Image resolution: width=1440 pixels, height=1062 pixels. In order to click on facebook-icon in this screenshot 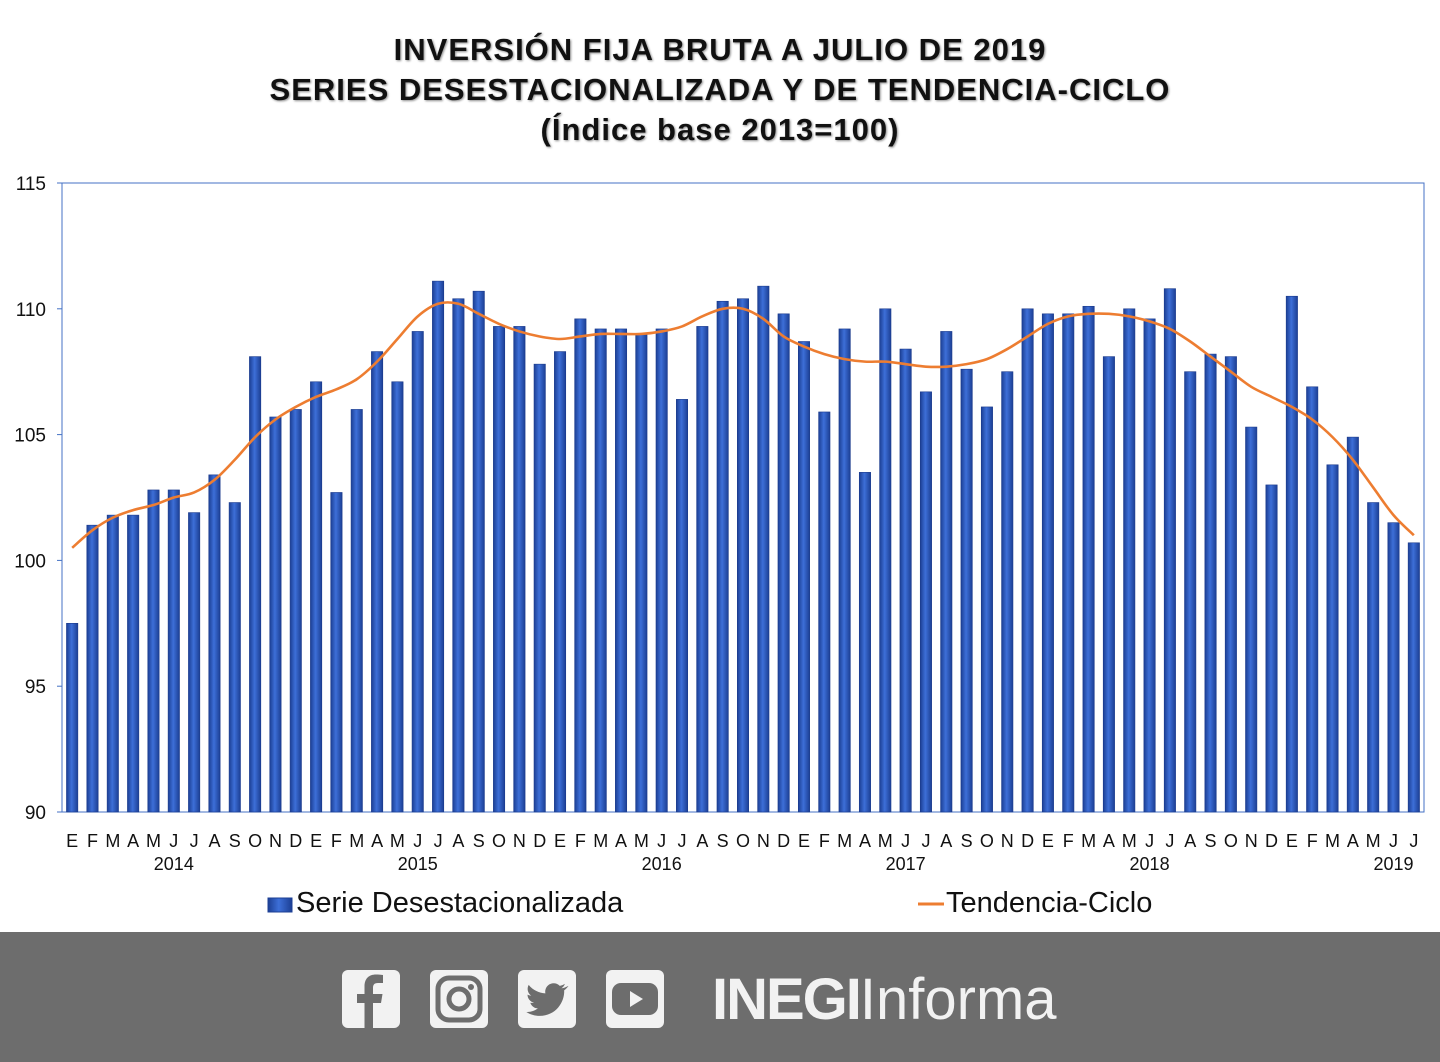, I will do `click(371, 999)`.